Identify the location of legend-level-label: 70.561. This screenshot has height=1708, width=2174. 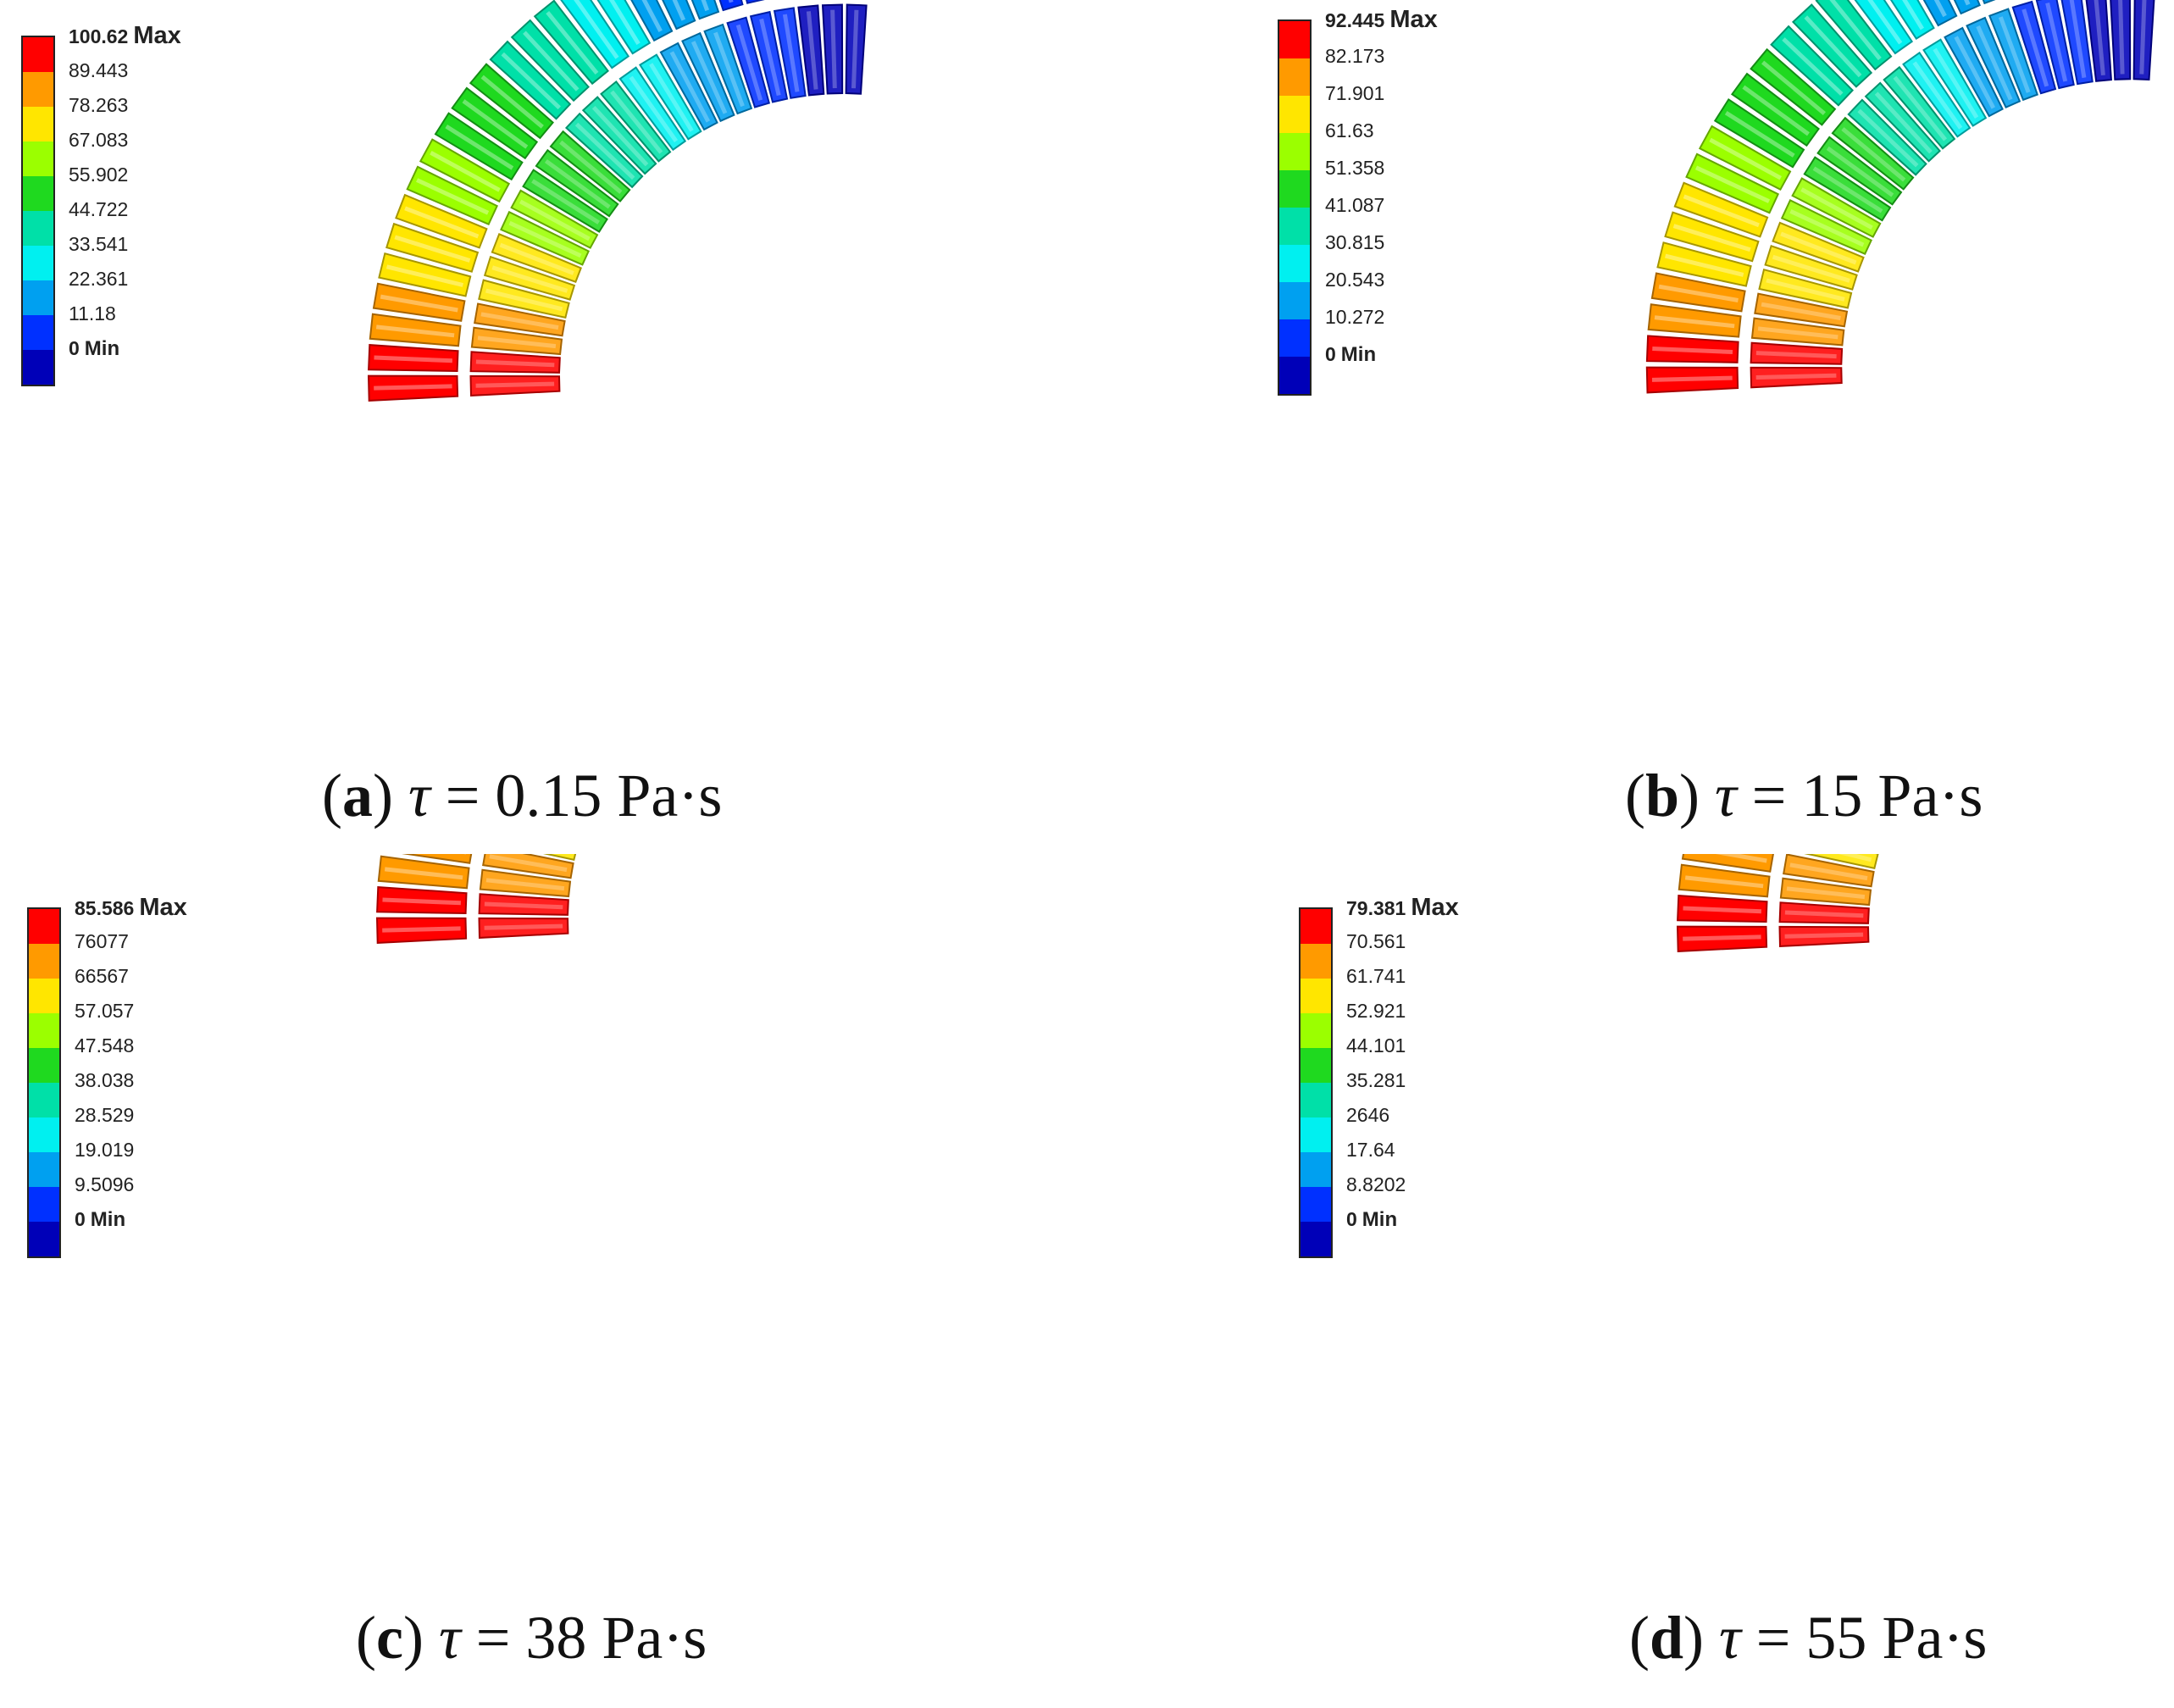
(1376, 941).